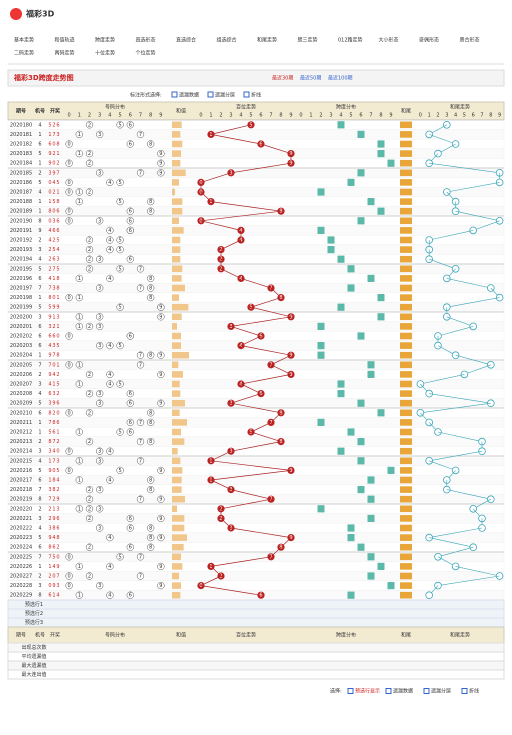 The height and width of the screenshot is (735, 512). What do you see at coordinates (21, 308) in the screenshot?
I see `issue: 2020199` at bounding box center [21, 308].